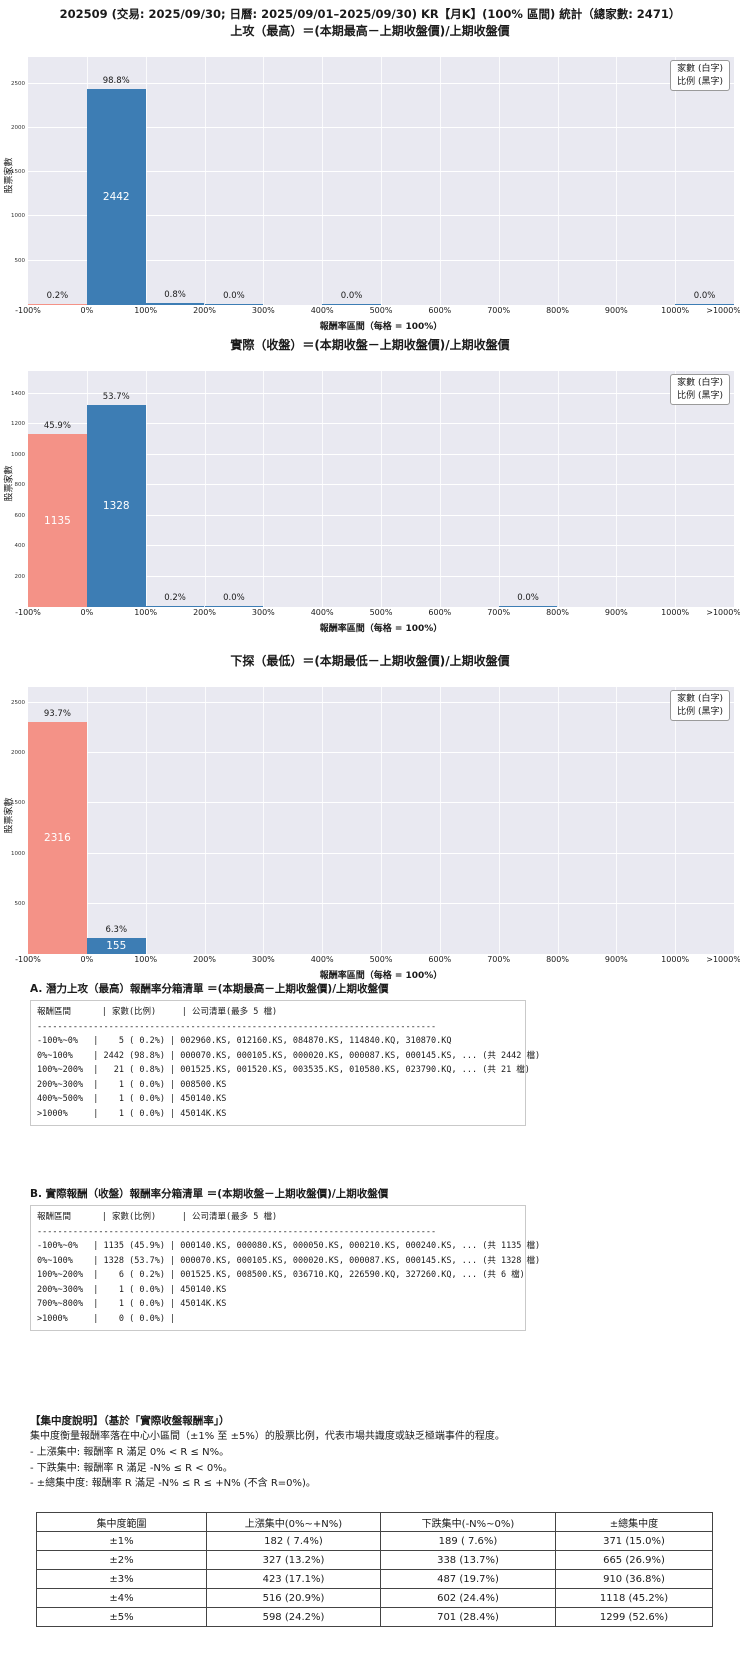 The width and height of the screenshot is (740, 1655). I want to click on x-tick-label: 700%, so click(499, 959).